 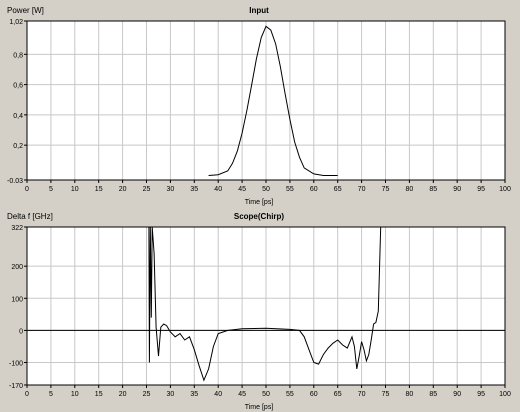 What do you see at coordinates (51, 394) in the screenshot?
I see `chirp-x-tick-label: 5` at bounding box center [51, 394].